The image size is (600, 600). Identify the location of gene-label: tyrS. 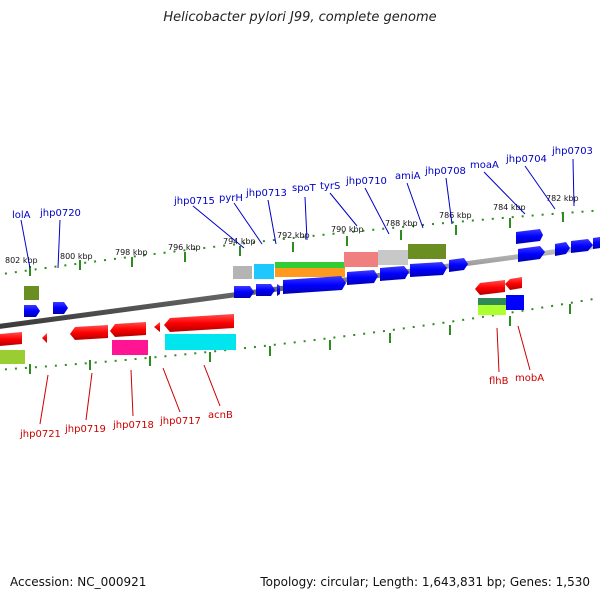
(330, 186).